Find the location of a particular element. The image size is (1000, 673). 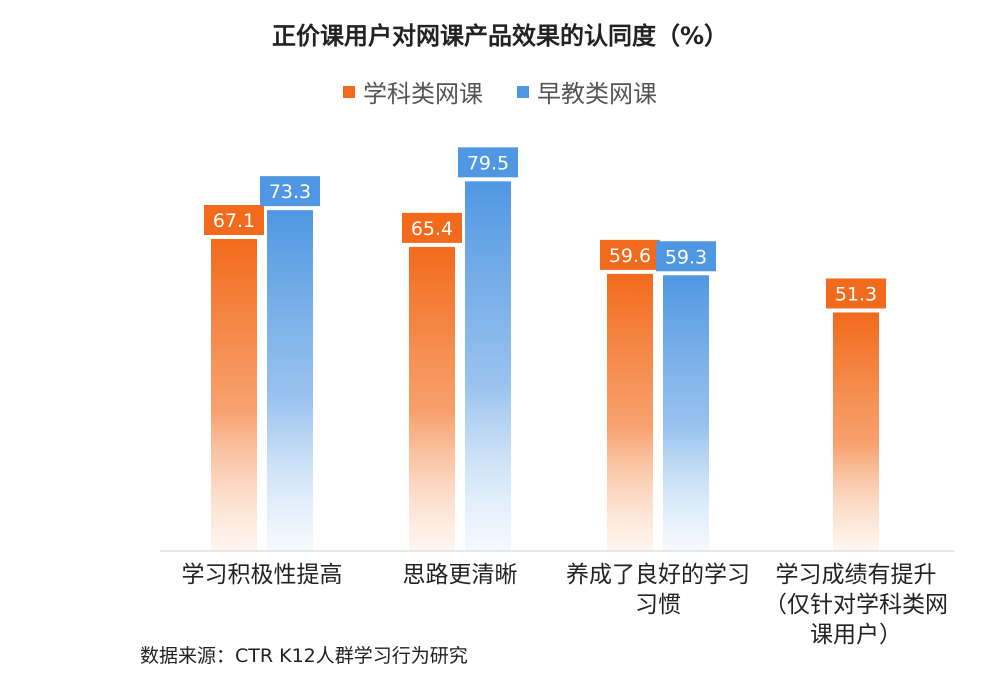

x-tick-label-0: 学习积极性提高 is located at coordinates (262, 575).